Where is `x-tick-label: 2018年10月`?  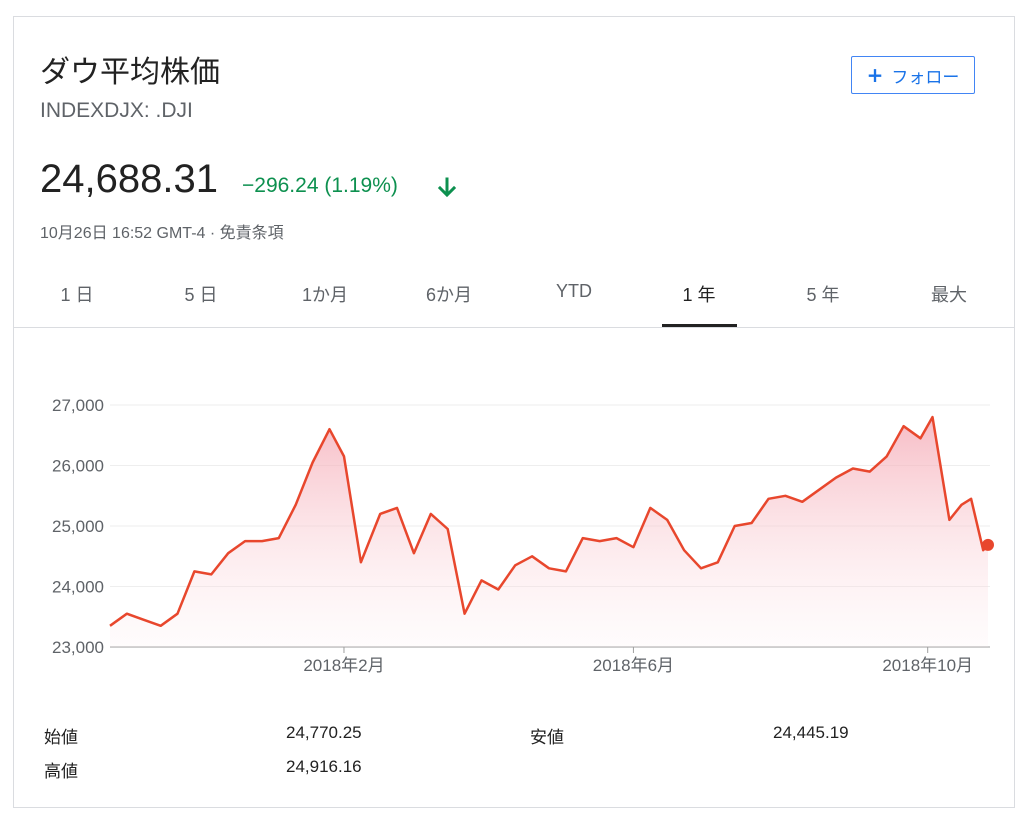
x-tick-label: 2018年10月 is located at coordinates (927, 665).